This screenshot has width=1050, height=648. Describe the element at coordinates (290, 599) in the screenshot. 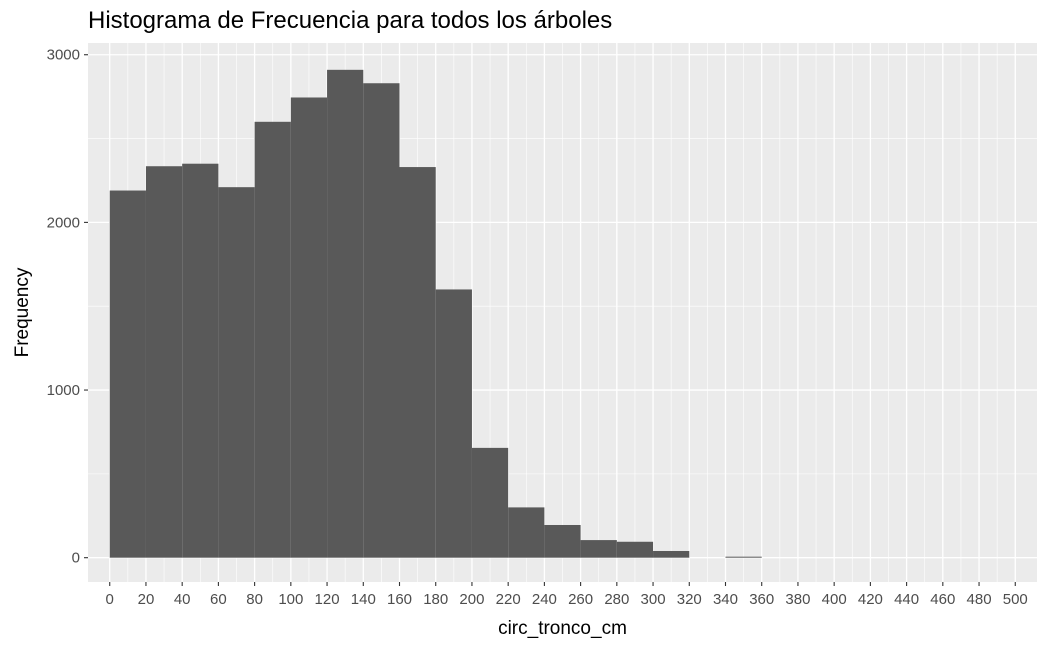

I see `x-tick-label: 100` at that location.